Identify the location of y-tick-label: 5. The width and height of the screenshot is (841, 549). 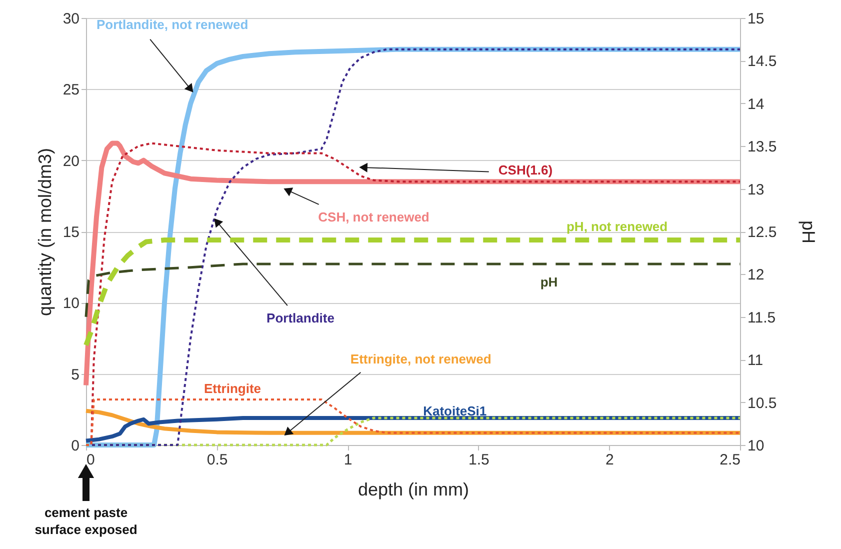
(75, 375).